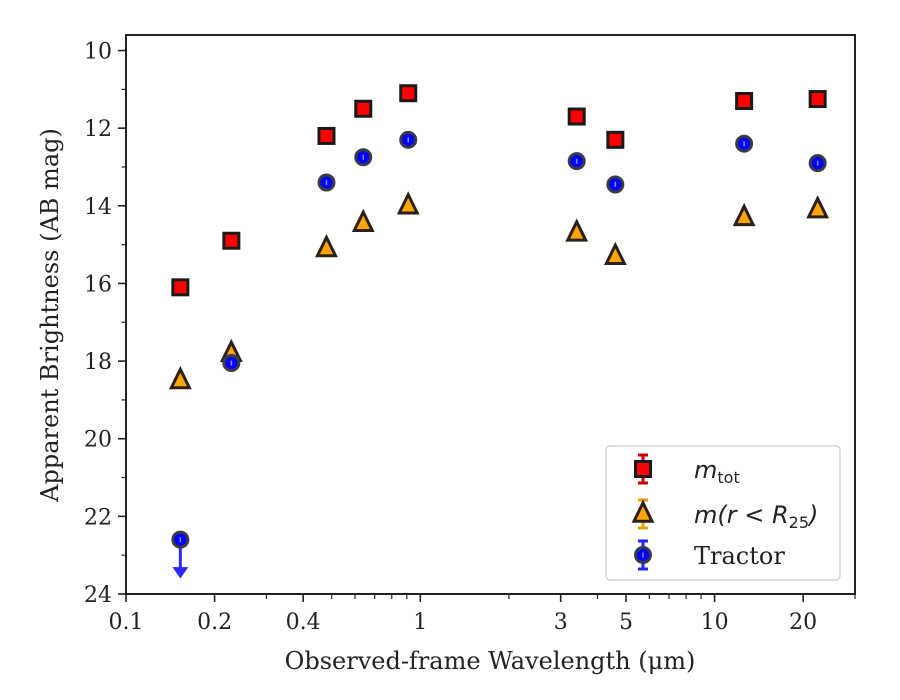 This screenshot has width=900, height=700. What do you see at coordinates (490, 661) in the screenshot?
I see `x-axis-label: Observed-frame Wavelength (μm)` at bounding box center [490, 661].